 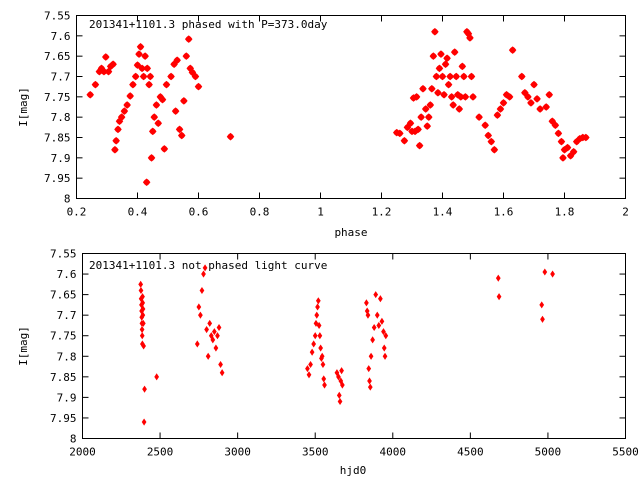 What do you see at coordinates (61, 158) in the screenshot?
I see `y-tick-label: 7.9` at bounding box center [61, 158].